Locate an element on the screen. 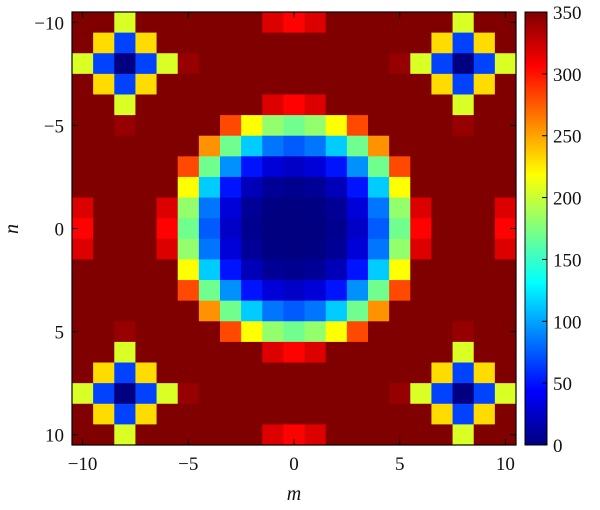 This screenshot has width=600, height=510. x-tick-label: −5 is located at coordinates (188, 464).